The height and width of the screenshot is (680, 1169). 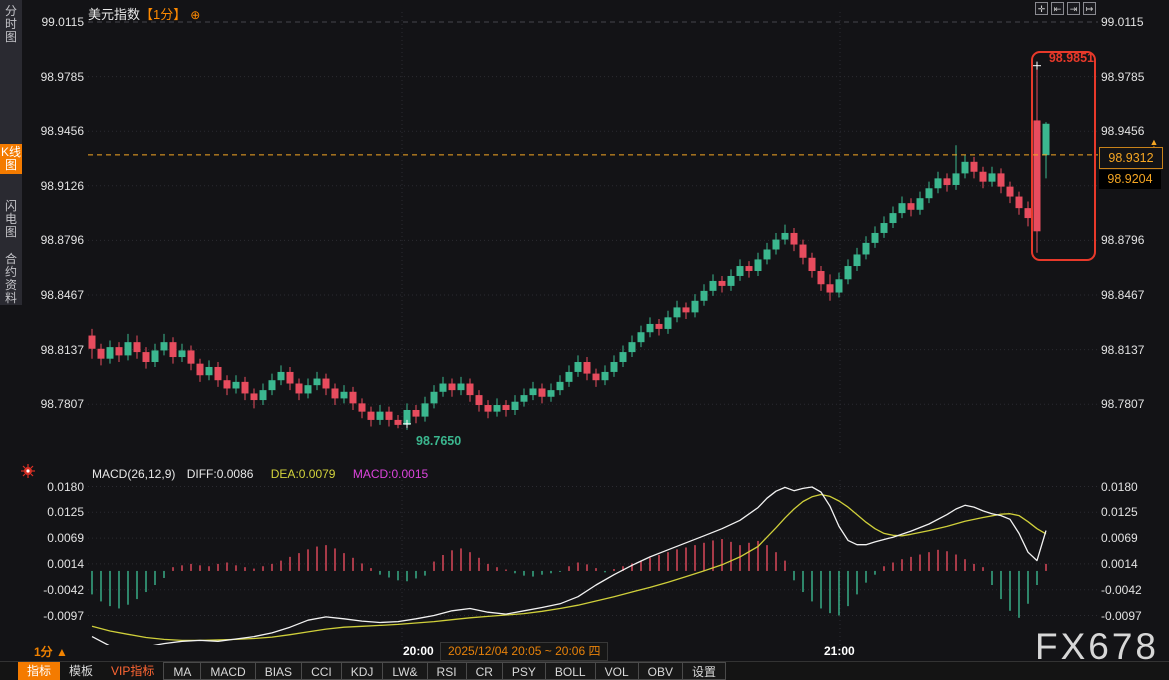 I want to click on scale-right-icon: ⇥, so click(x=1073, y=8).